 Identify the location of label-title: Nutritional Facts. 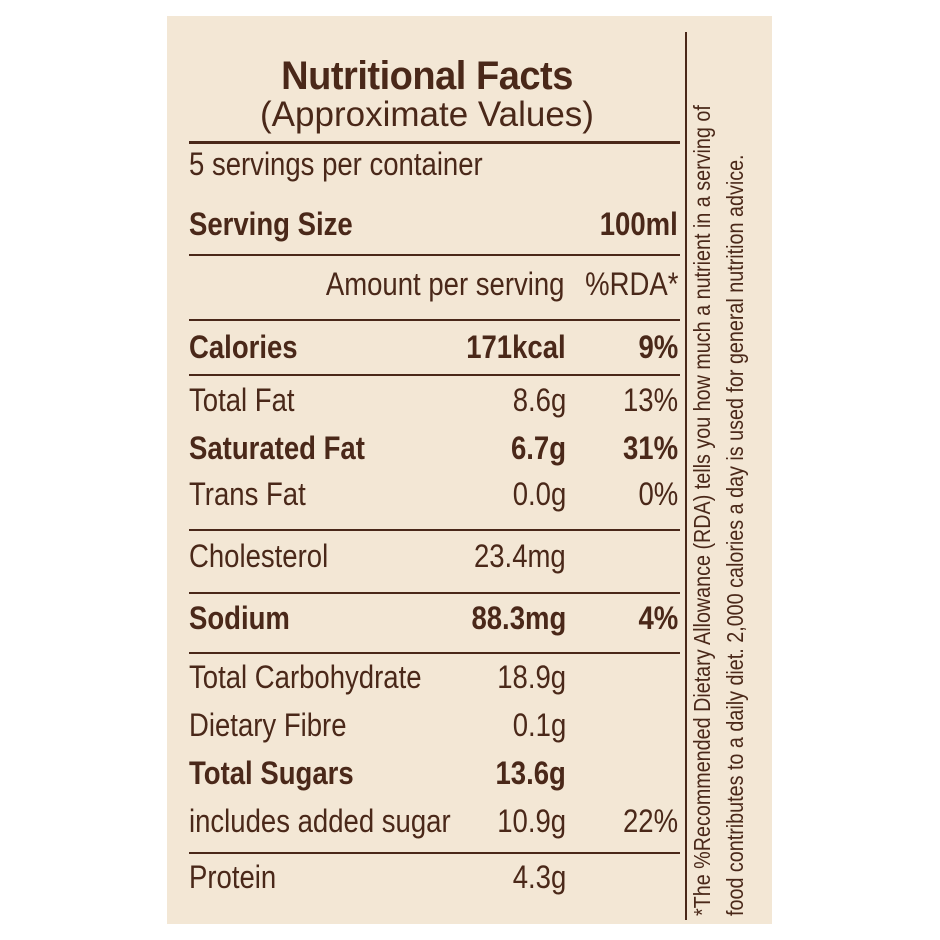
(427, 76).